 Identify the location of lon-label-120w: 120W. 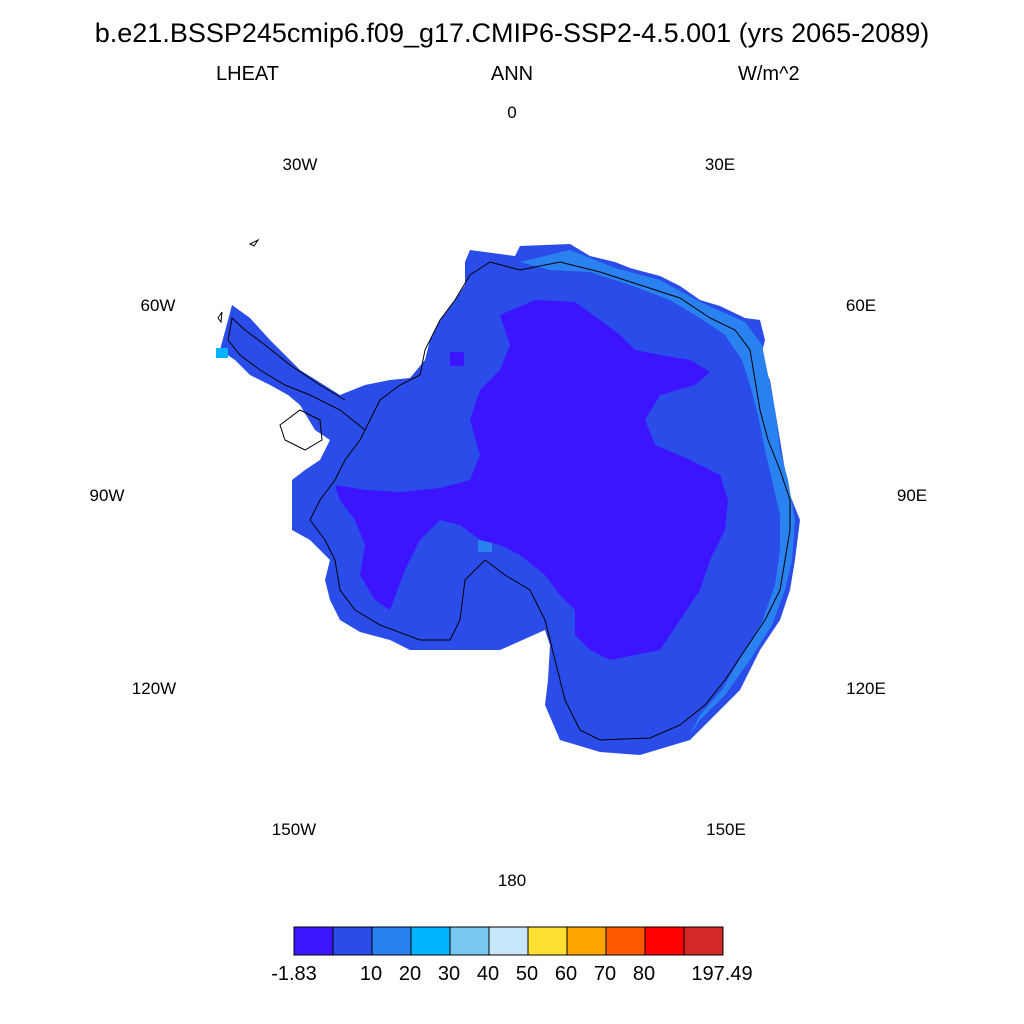
(154, 688).